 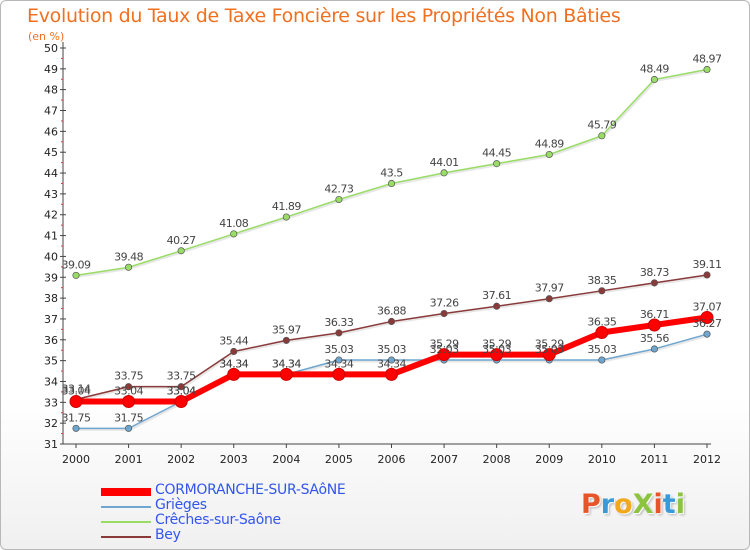 What do you see at coordinates (51, 298) in the screenshot?
I see `y-tick-label-38: 38` at bounding box center [51, 298].